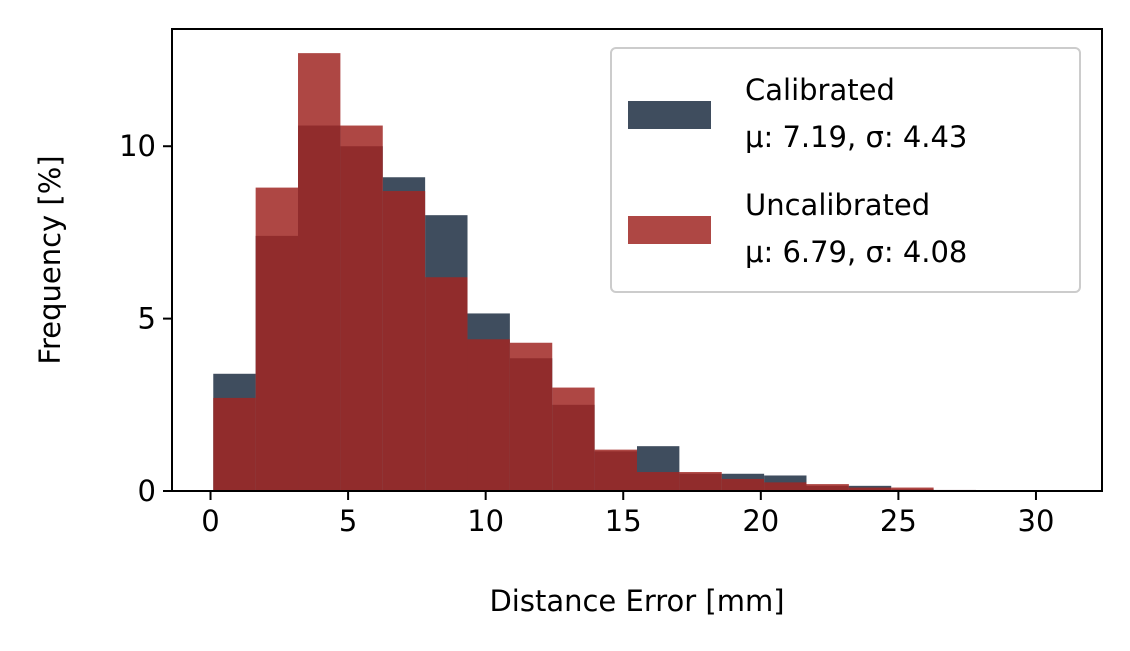 The height and width of the screenshot is (651, 1130). What do you see at coordinates (348, 521) in the screenshot?
I see `x-tick-label: 5` at bounding box center [348, 521].